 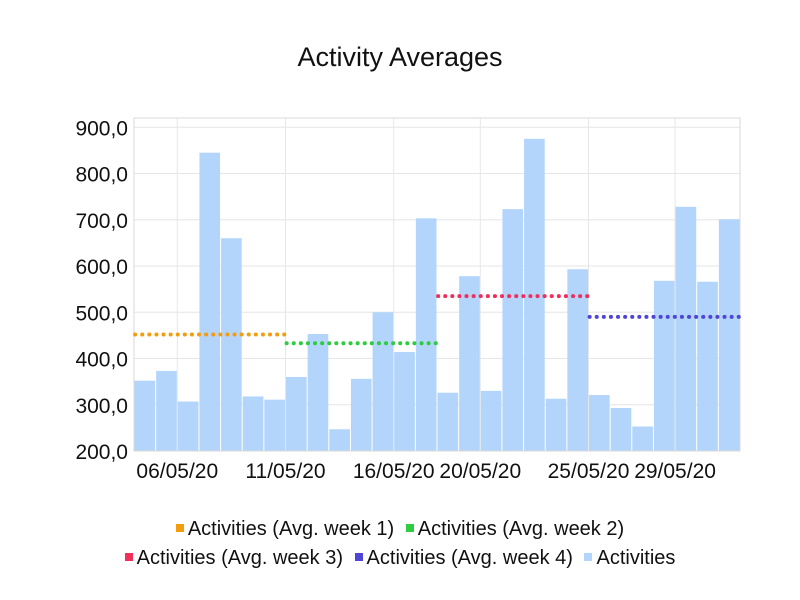 I want to click on chart-title: Activity Averages, so click(x=400, y=57).